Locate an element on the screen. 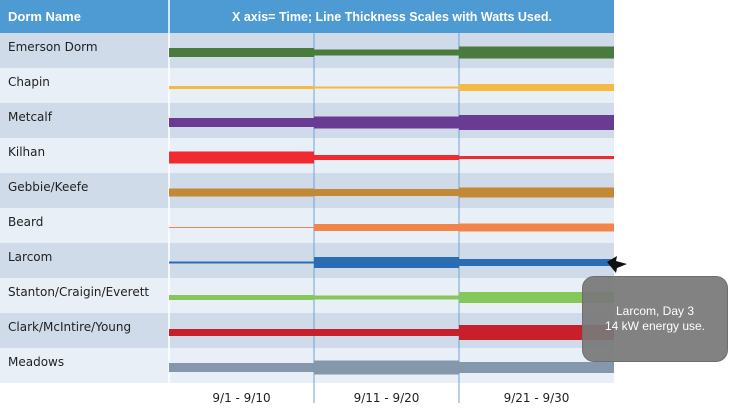 The height and width of the screenshot is (420, 740). row-label: Chapin is located at coordinates (29, 82).